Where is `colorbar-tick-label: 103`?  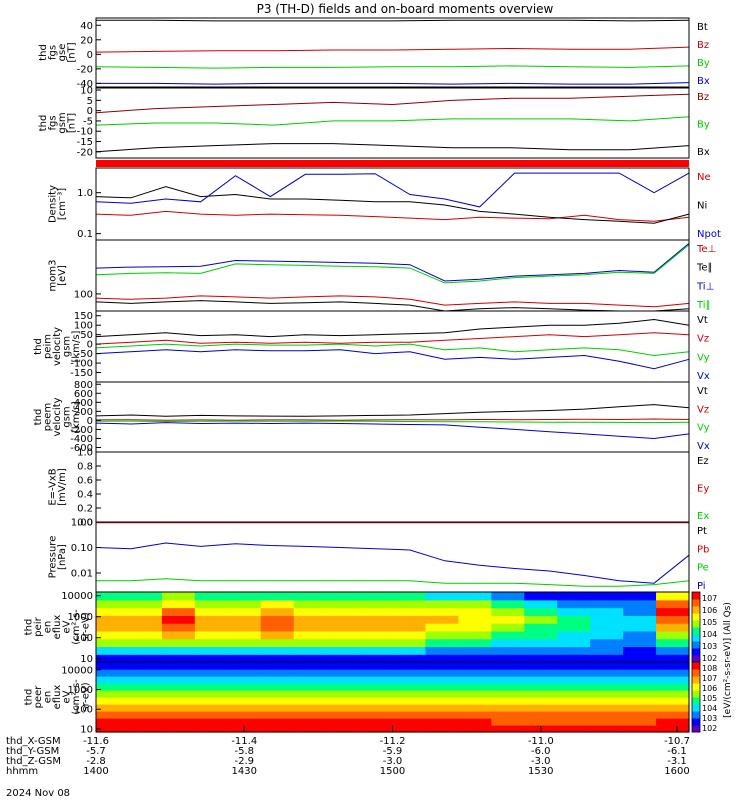 colorbar-tick-label: 103 is located at coordinates (709, 718).